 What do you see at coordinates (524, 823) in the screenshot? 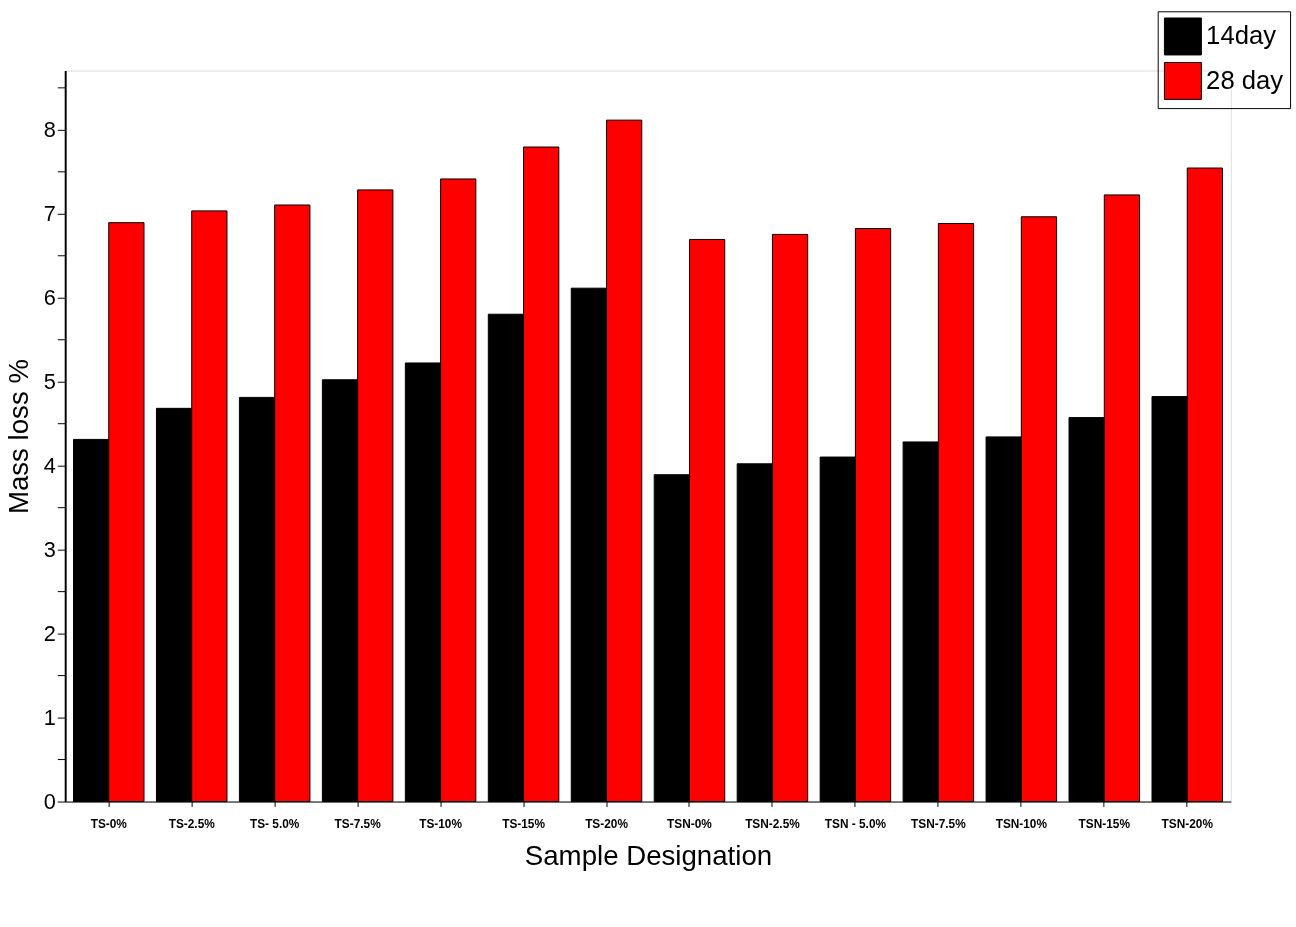
I see `x-tick-label: TS-15%` at bounding box center [524, 823].